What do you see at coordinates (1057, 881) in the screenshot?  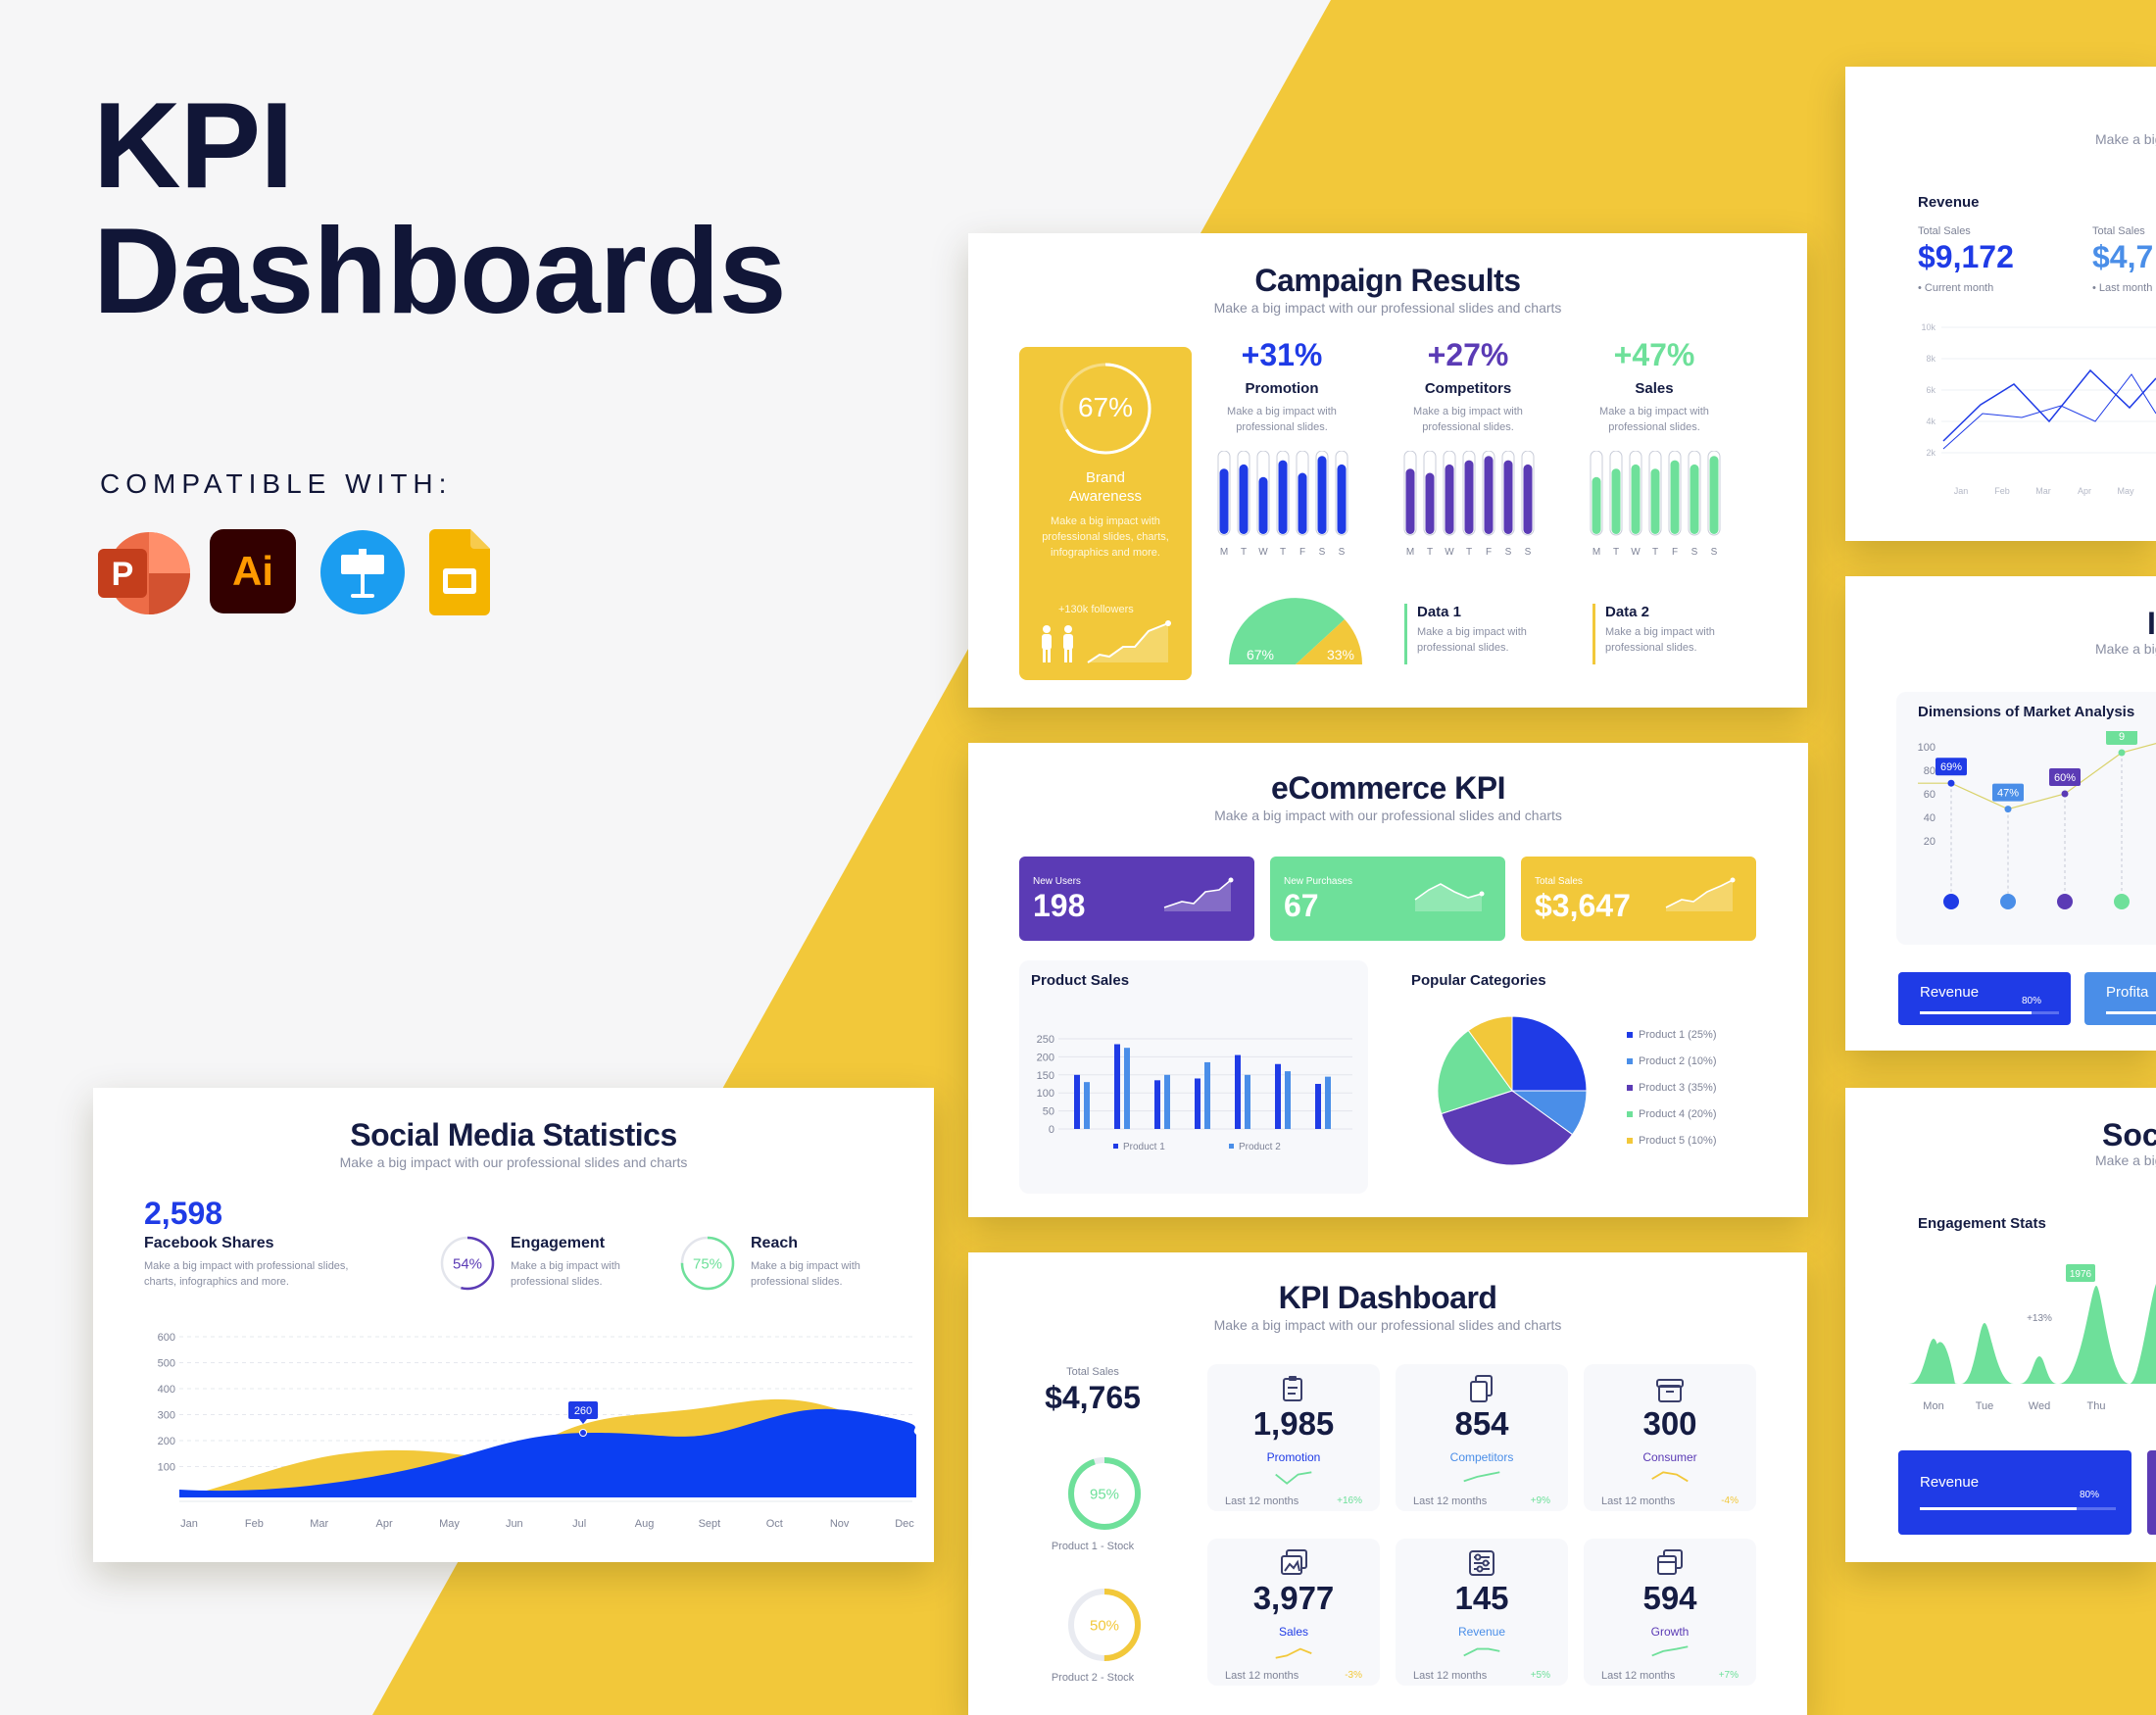 I see `stat-card-label: New Users` at bounding box center [1057, 881].